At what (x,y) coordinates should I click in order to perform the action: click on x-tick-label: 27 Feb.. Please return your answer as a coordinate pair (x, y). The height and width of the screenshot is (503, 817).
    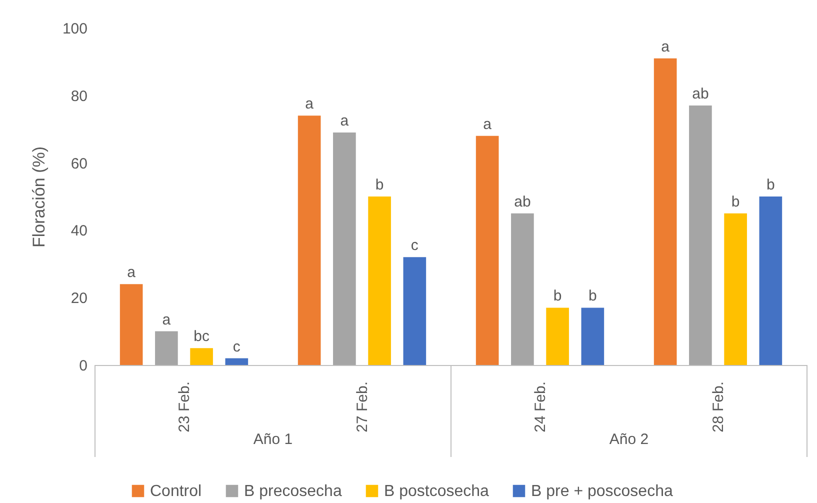
    Looking at the image, I should click on (362, 407).